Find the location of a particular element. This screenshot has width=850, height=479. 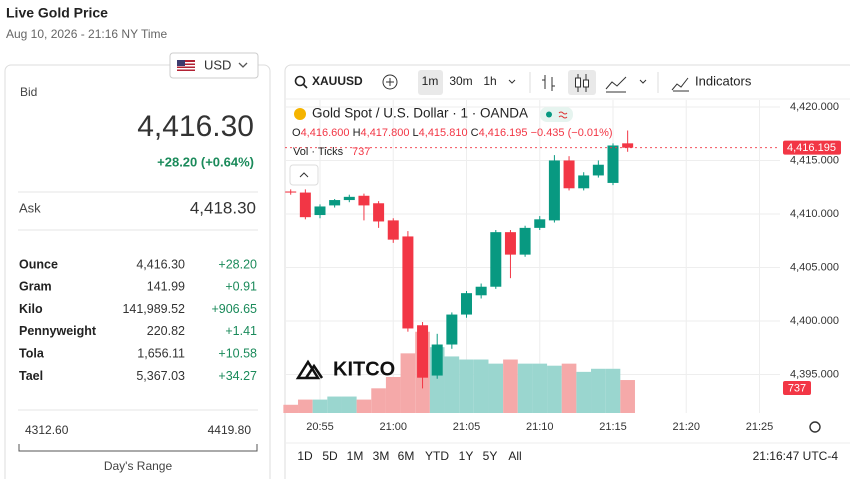

last-price-label: 4,416.195 is located at coordinates (811, 148).